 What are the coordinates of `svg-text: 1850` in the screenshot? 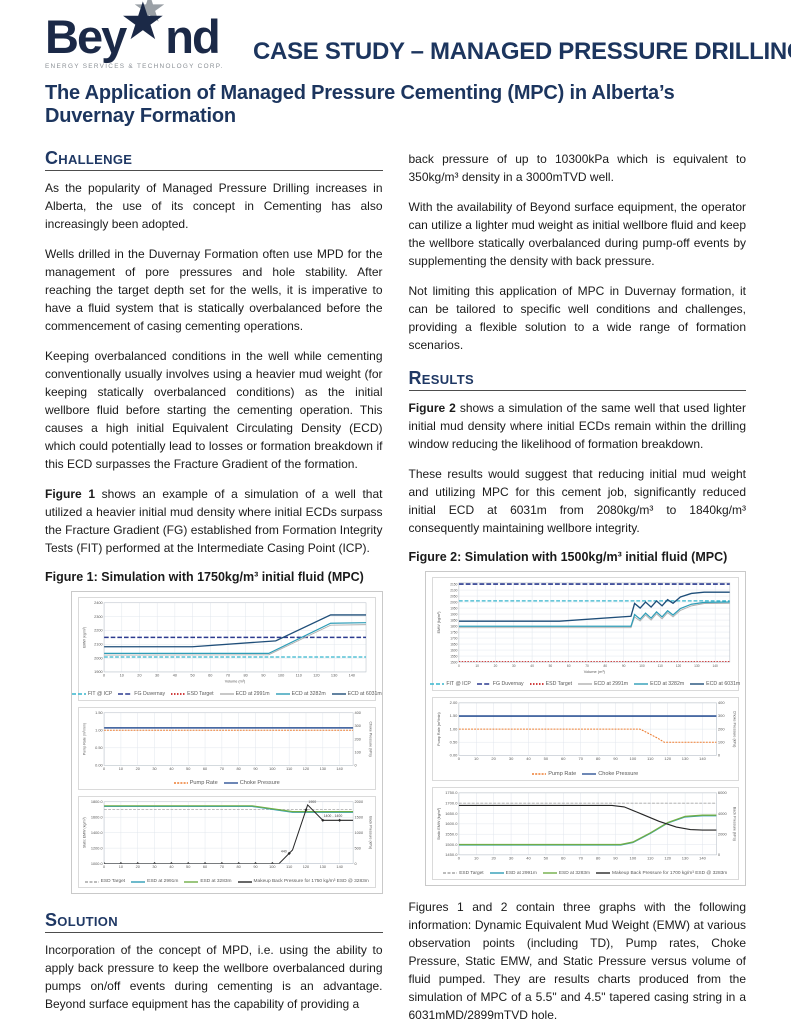 It's located at (453, 620).